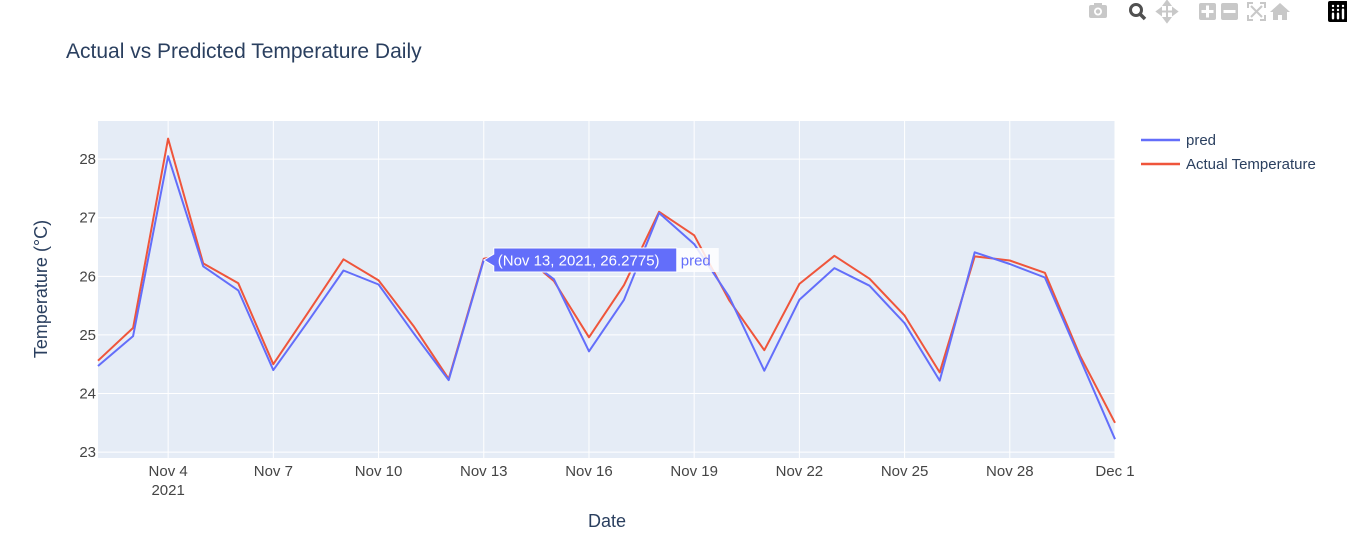  Describe the element at coordinates (379, 471) in the screenshot. I see `x-tick-label: Nov 10` at that location.